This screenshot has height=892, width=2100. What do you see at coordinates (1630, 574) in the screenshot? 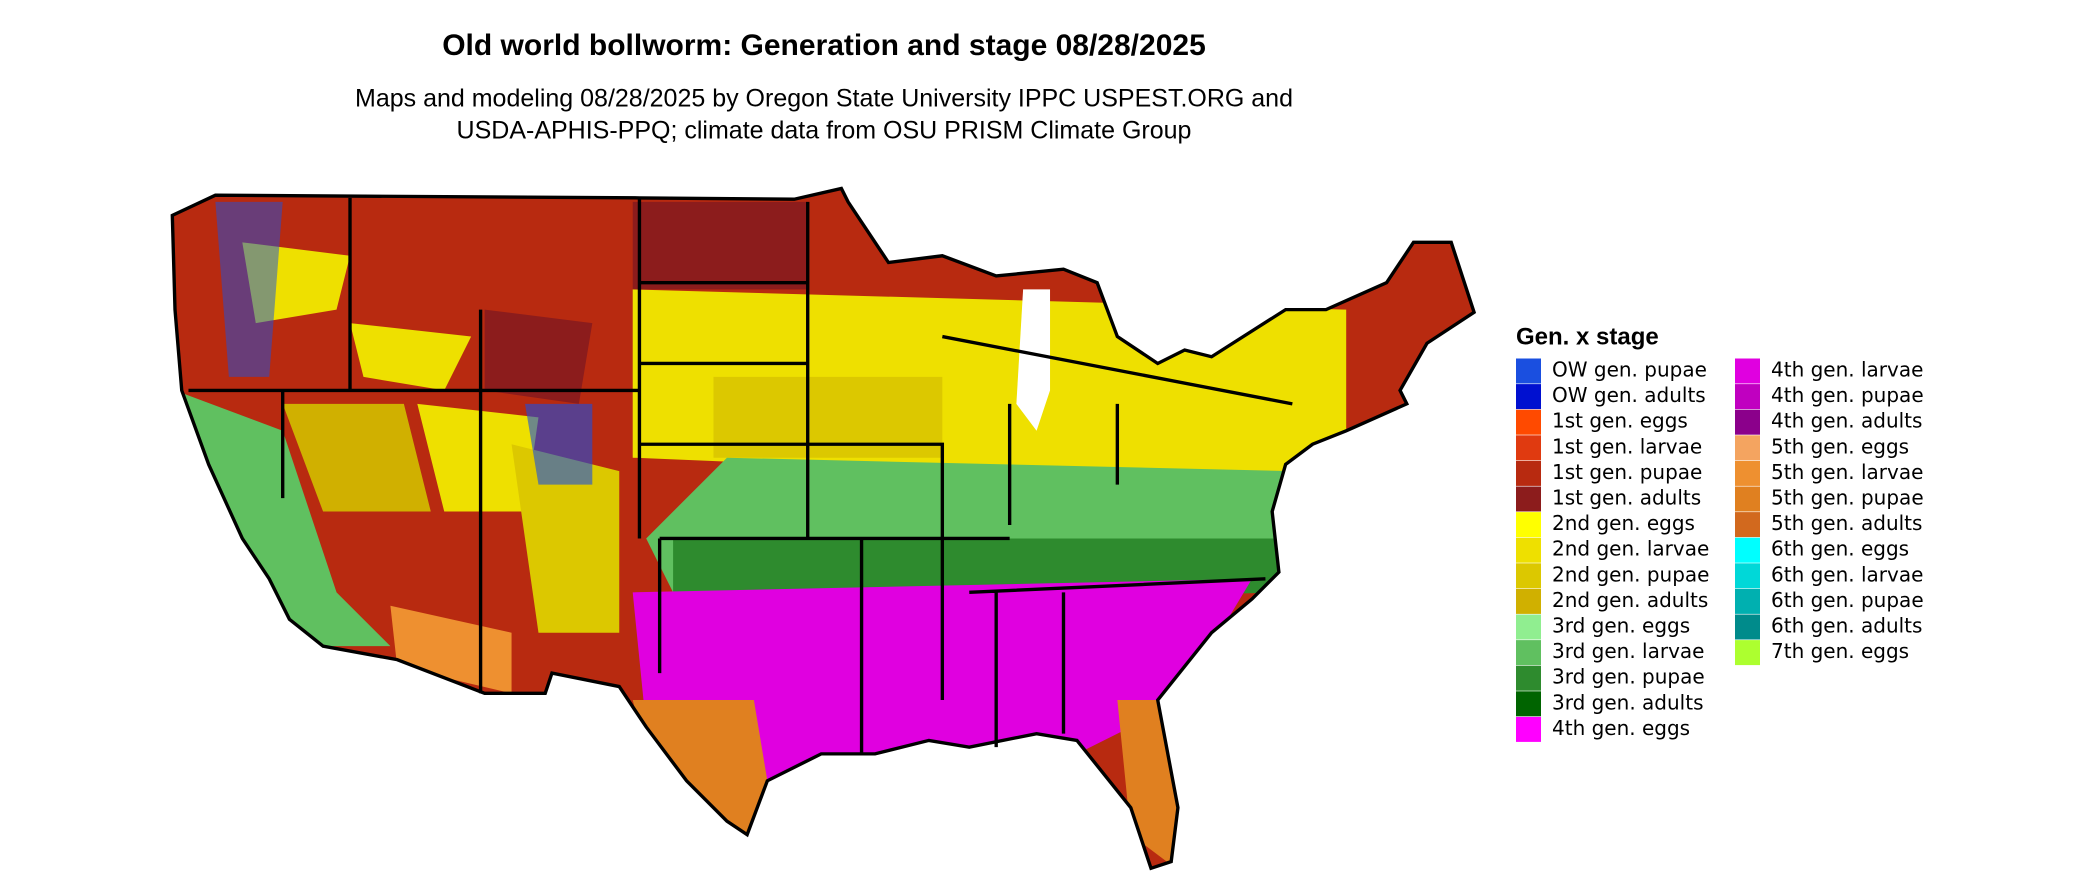
I see `legend-label: 2nd gen. pupae` at bounding box center [1630, 574].